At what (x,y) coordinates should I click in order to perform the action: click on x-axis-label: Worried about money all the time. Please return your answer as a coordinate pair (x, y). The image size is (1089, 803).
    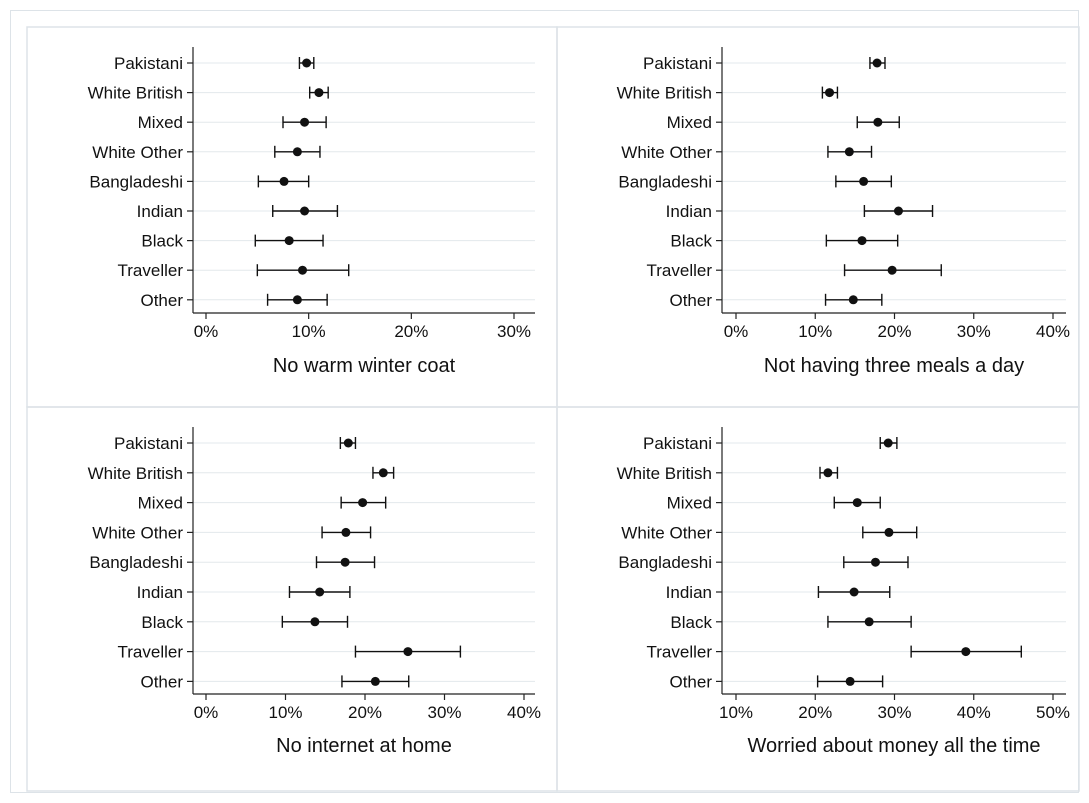
    Looking at the image, I should click on (893, 746).